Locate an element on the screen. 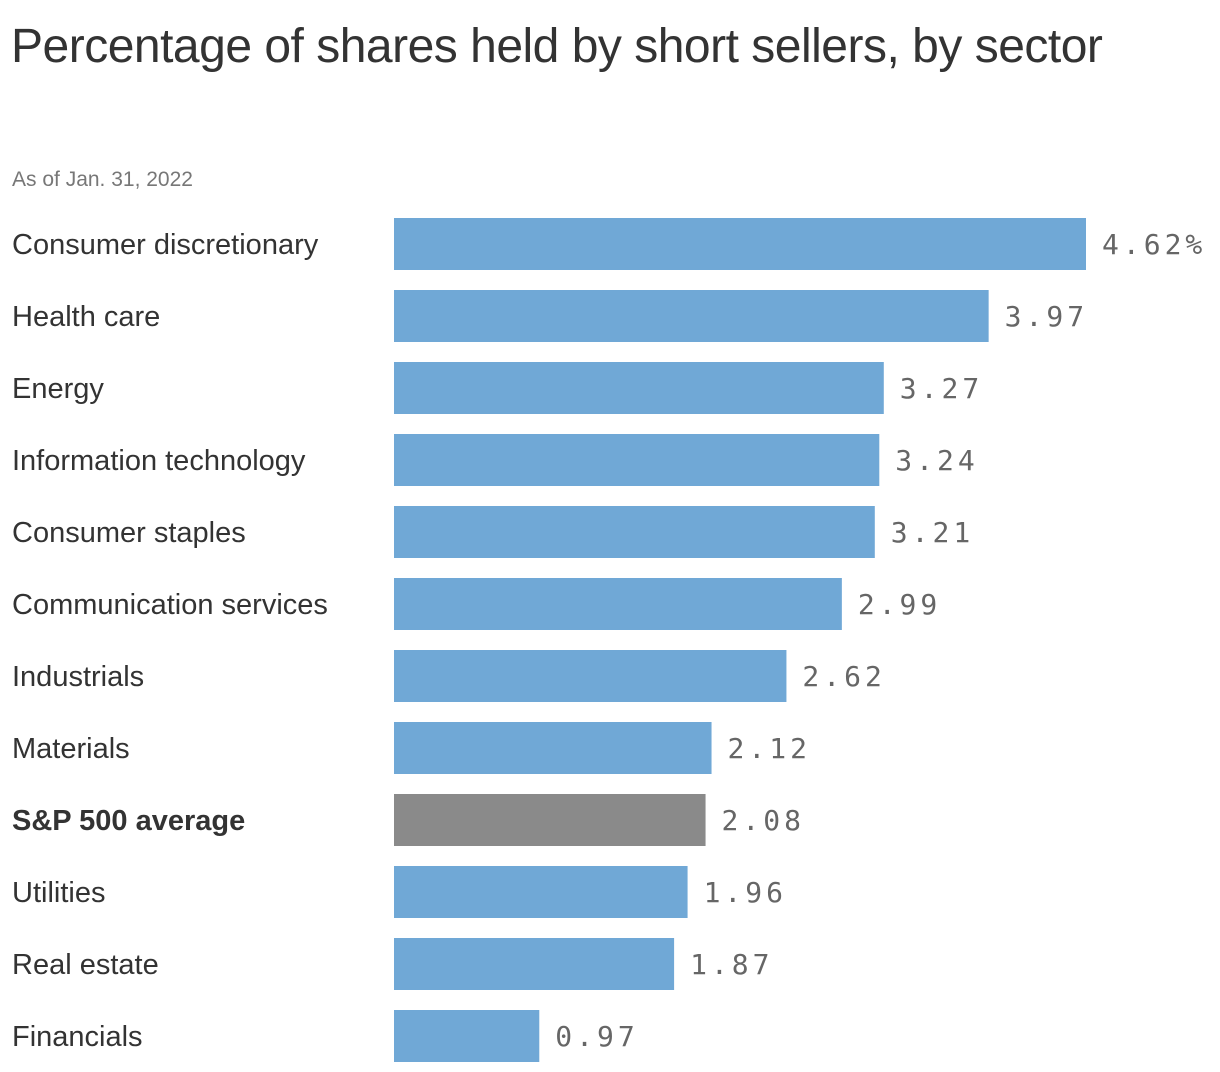  category-label: Industrials is located at coordinates (78, 677).